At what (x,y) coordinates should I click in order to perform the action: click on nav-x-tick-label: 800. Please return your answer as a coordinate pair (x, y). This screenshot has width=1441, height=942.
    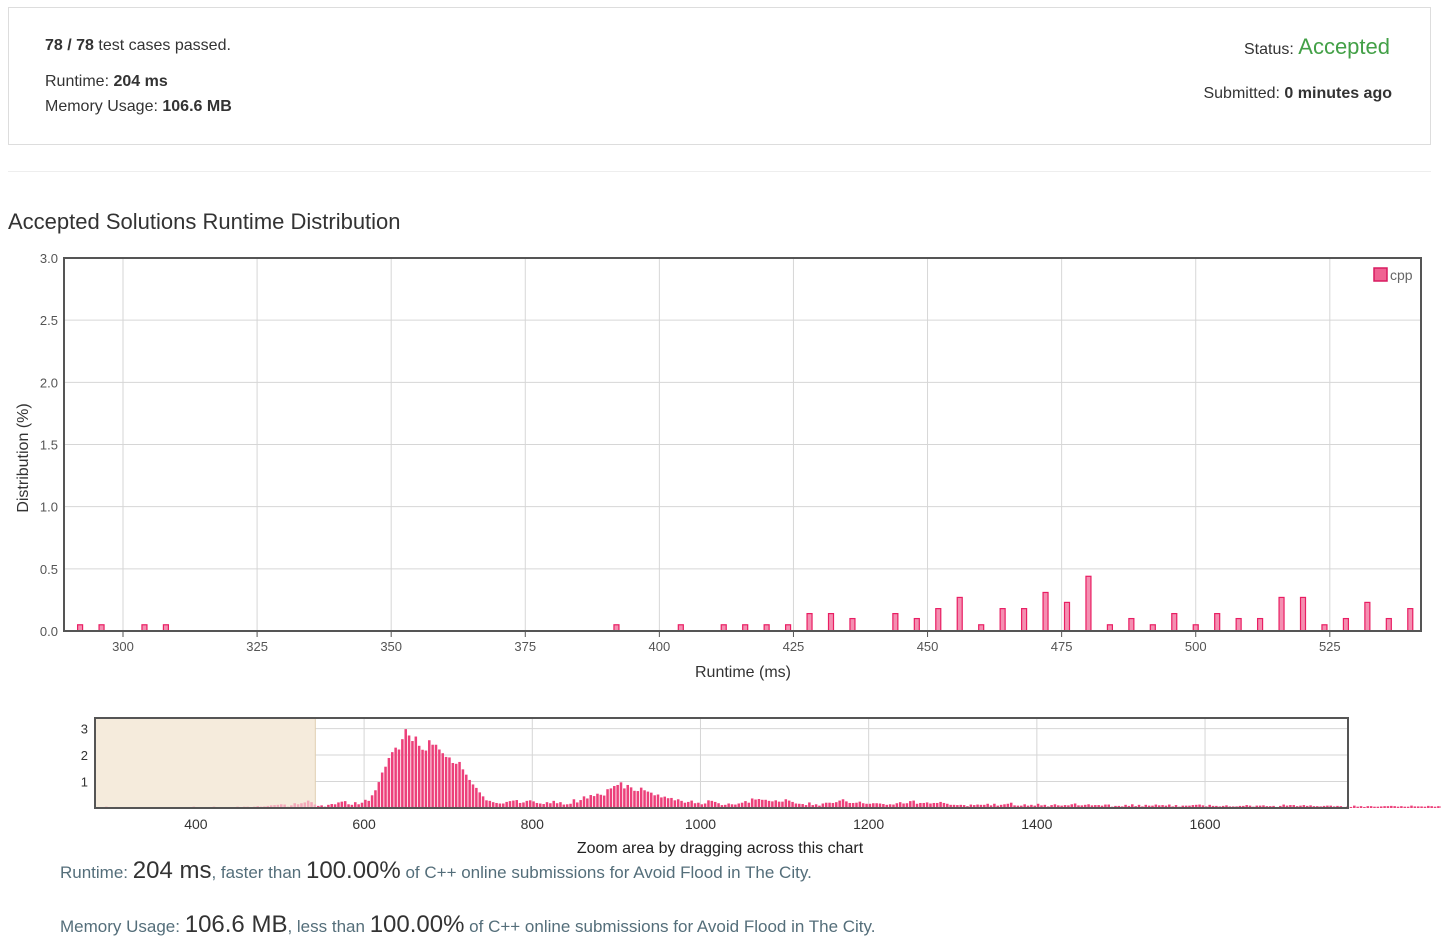
    Looking at the image, I should click on (533, 824).